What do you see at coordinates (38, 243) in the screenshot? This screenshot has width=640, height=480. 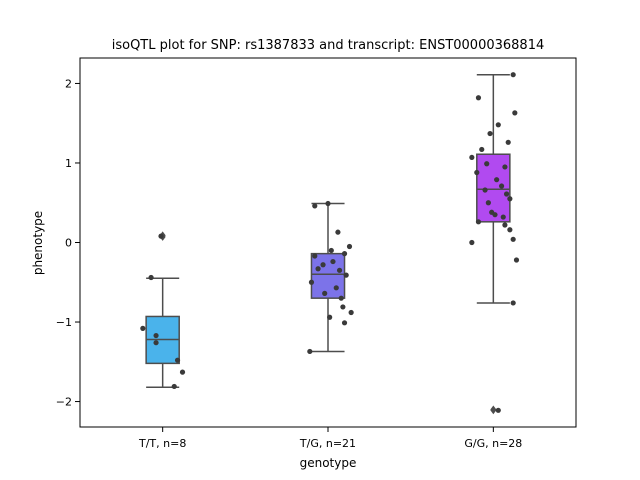 I see `y-axis-label: phenotype` at bounding box center [38, 243].